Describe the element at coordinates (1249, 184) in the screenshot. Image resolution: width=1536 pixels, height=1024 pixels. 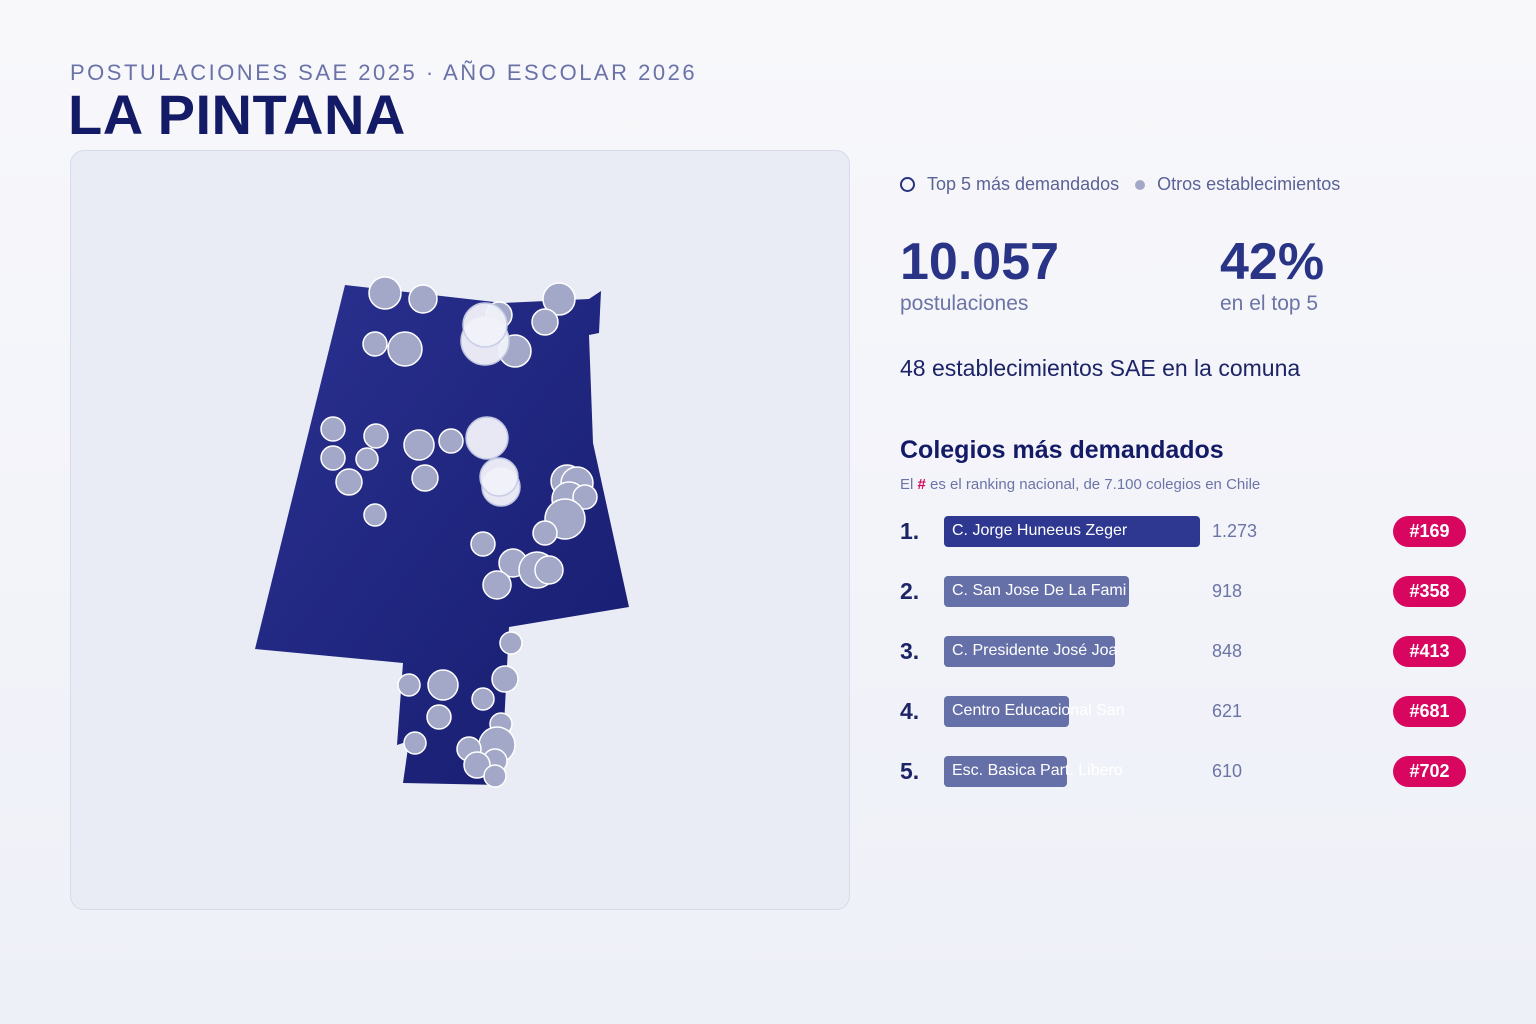
I see `legend-others-label: Otros establecimientos` at that location.